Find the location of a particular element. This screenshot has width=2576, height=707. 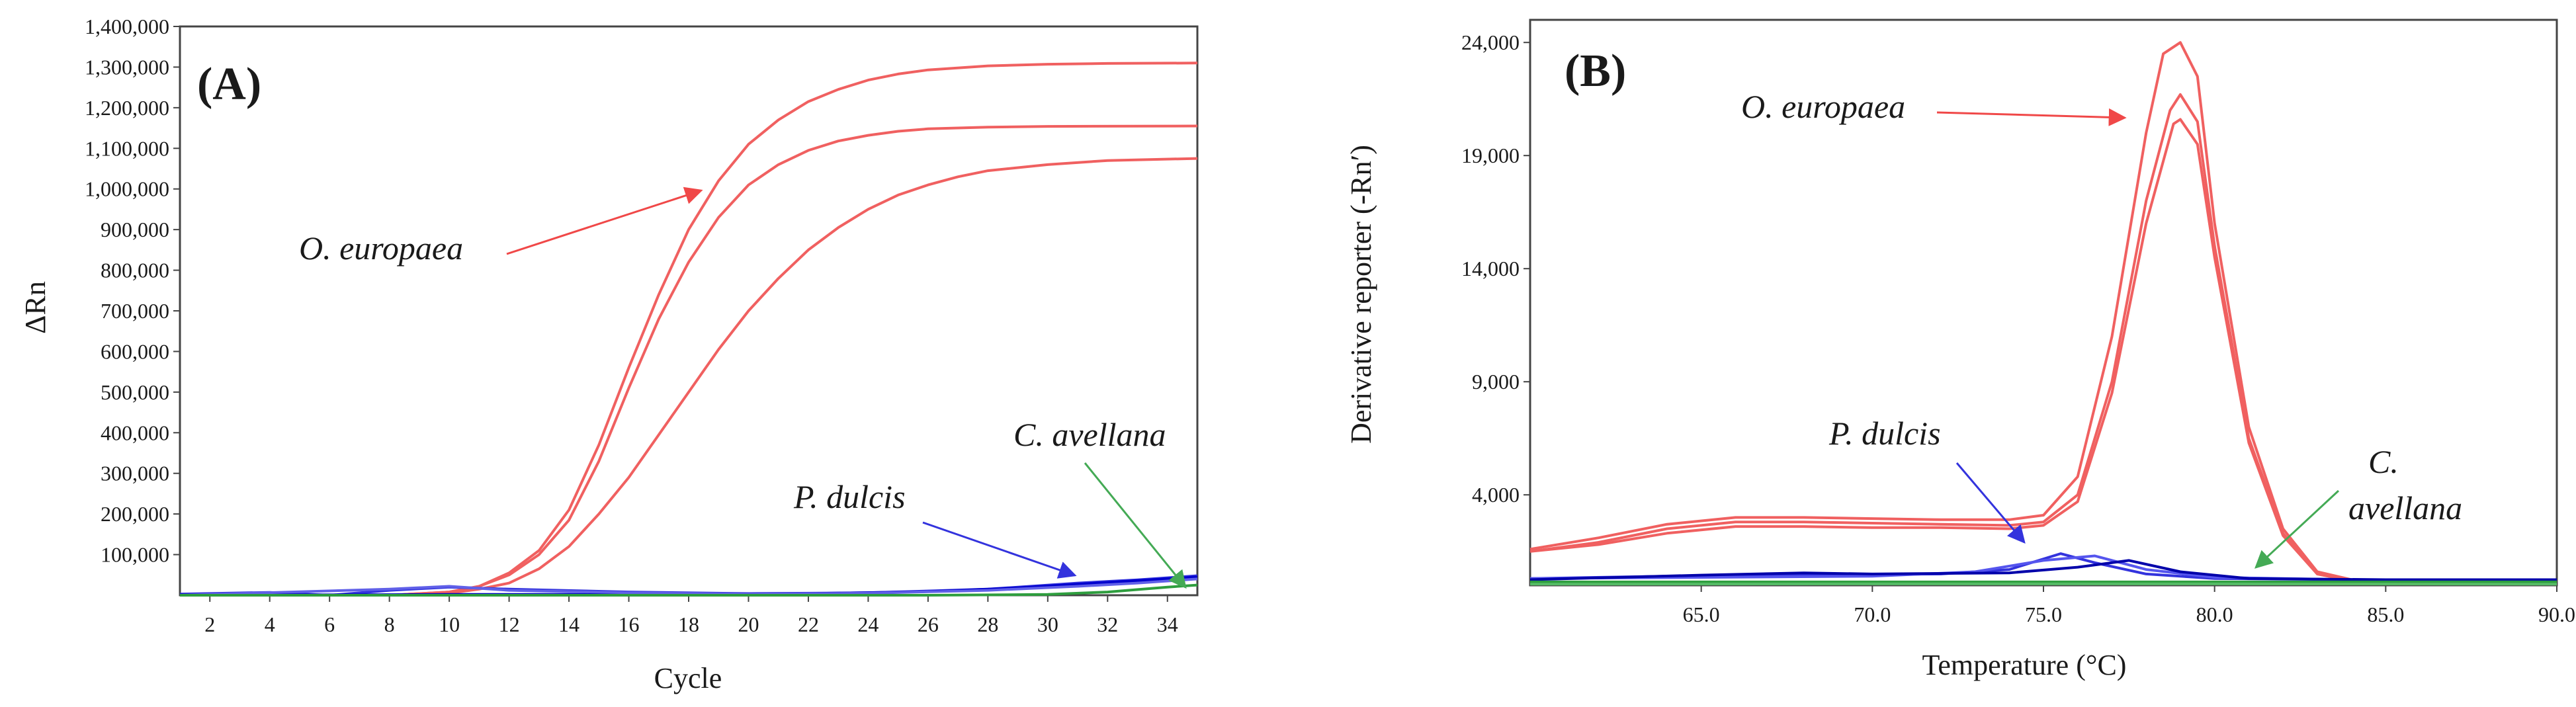

b-x-tick-label: 75.0 is located at coordinates (2044, 614).